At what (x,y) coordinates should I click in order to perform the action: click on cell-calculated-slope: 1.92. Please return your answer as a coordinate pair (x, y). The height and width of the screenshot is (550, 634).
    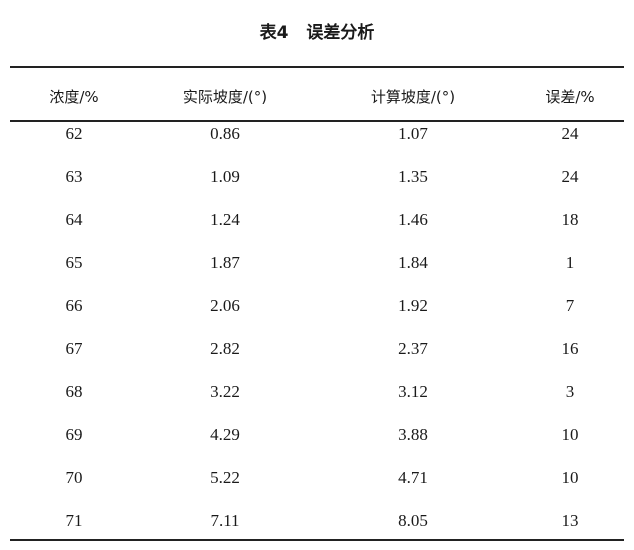
    Looking at the image, I should click on (413, 305).